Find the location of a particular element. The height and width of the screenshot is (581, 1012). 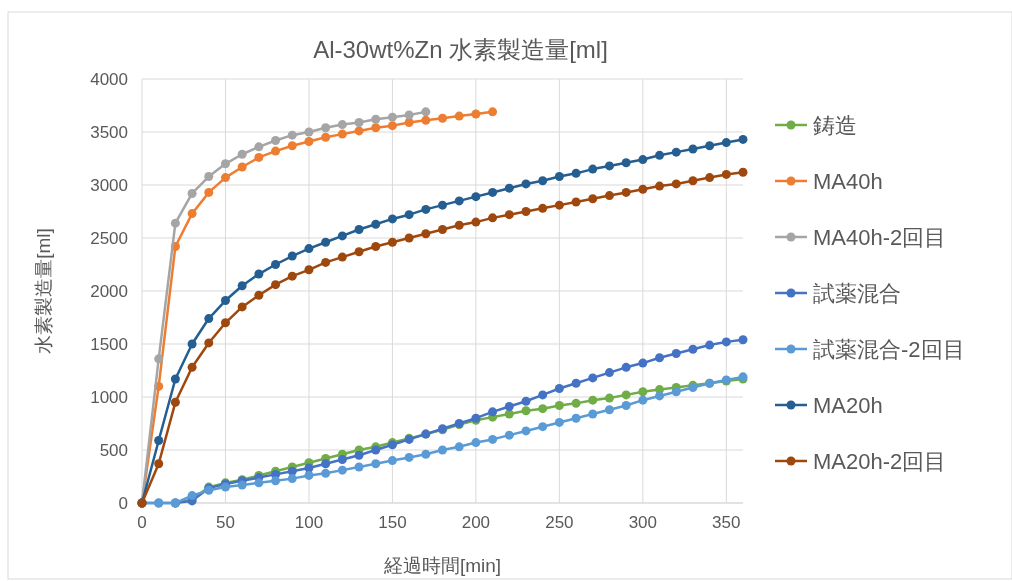

y-tick-label: 2500 is located at coordinates (109, 238).